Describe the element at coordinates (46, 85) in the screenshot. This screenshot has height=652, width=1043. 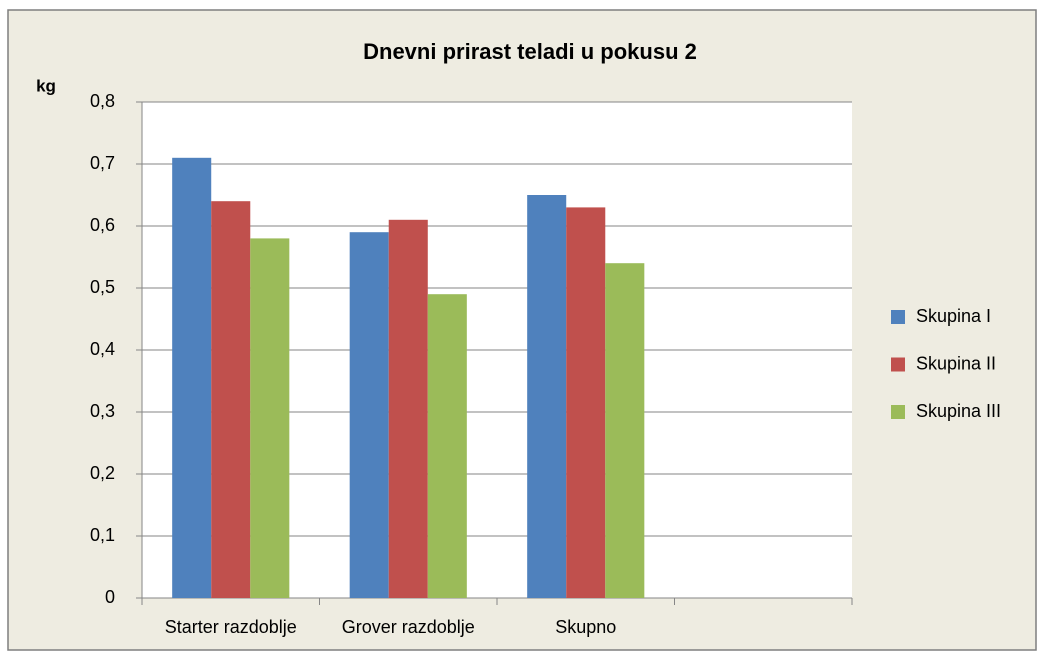
I see `y-axis-label: kg` at that location.